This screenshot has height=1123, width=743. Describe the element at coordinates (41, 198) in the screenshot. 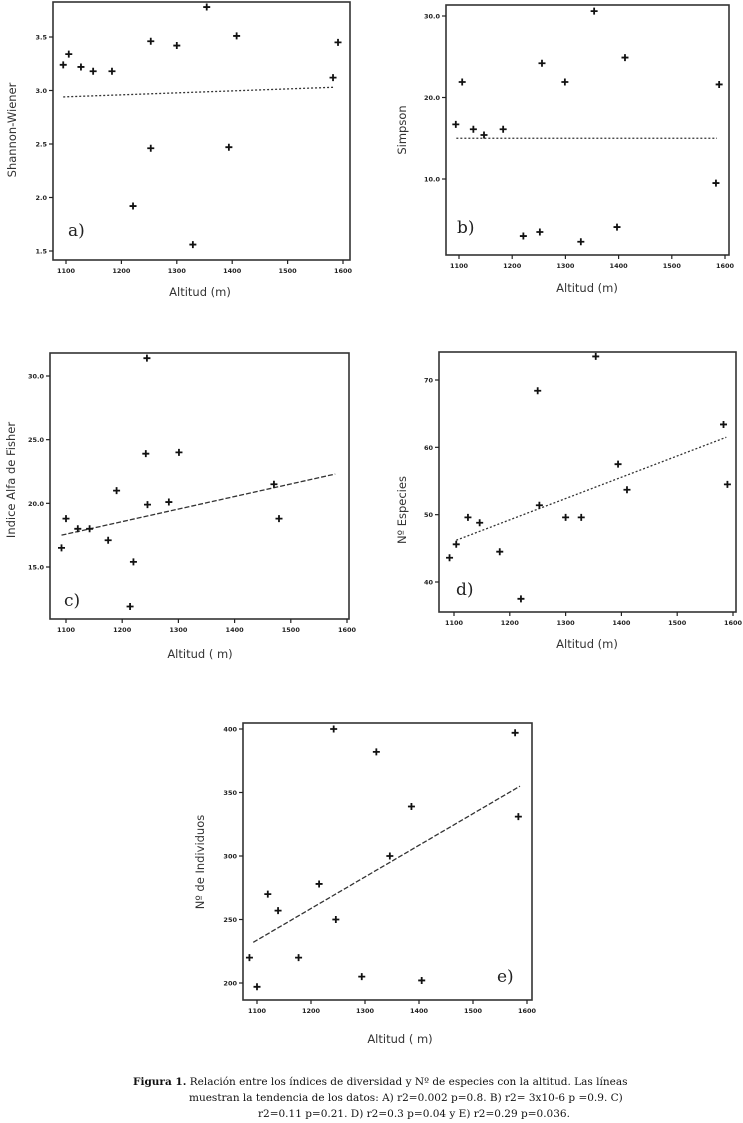

I see `y-tick-label: 2.0` at that location.